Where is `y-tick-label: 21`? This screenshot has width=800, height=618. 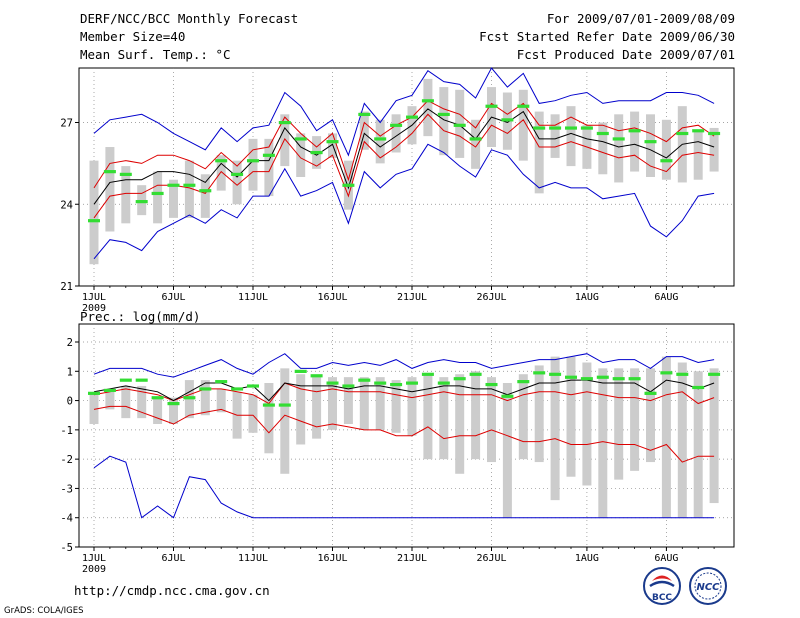
y-tick-label: 21 is located at coordinates (66, 287).